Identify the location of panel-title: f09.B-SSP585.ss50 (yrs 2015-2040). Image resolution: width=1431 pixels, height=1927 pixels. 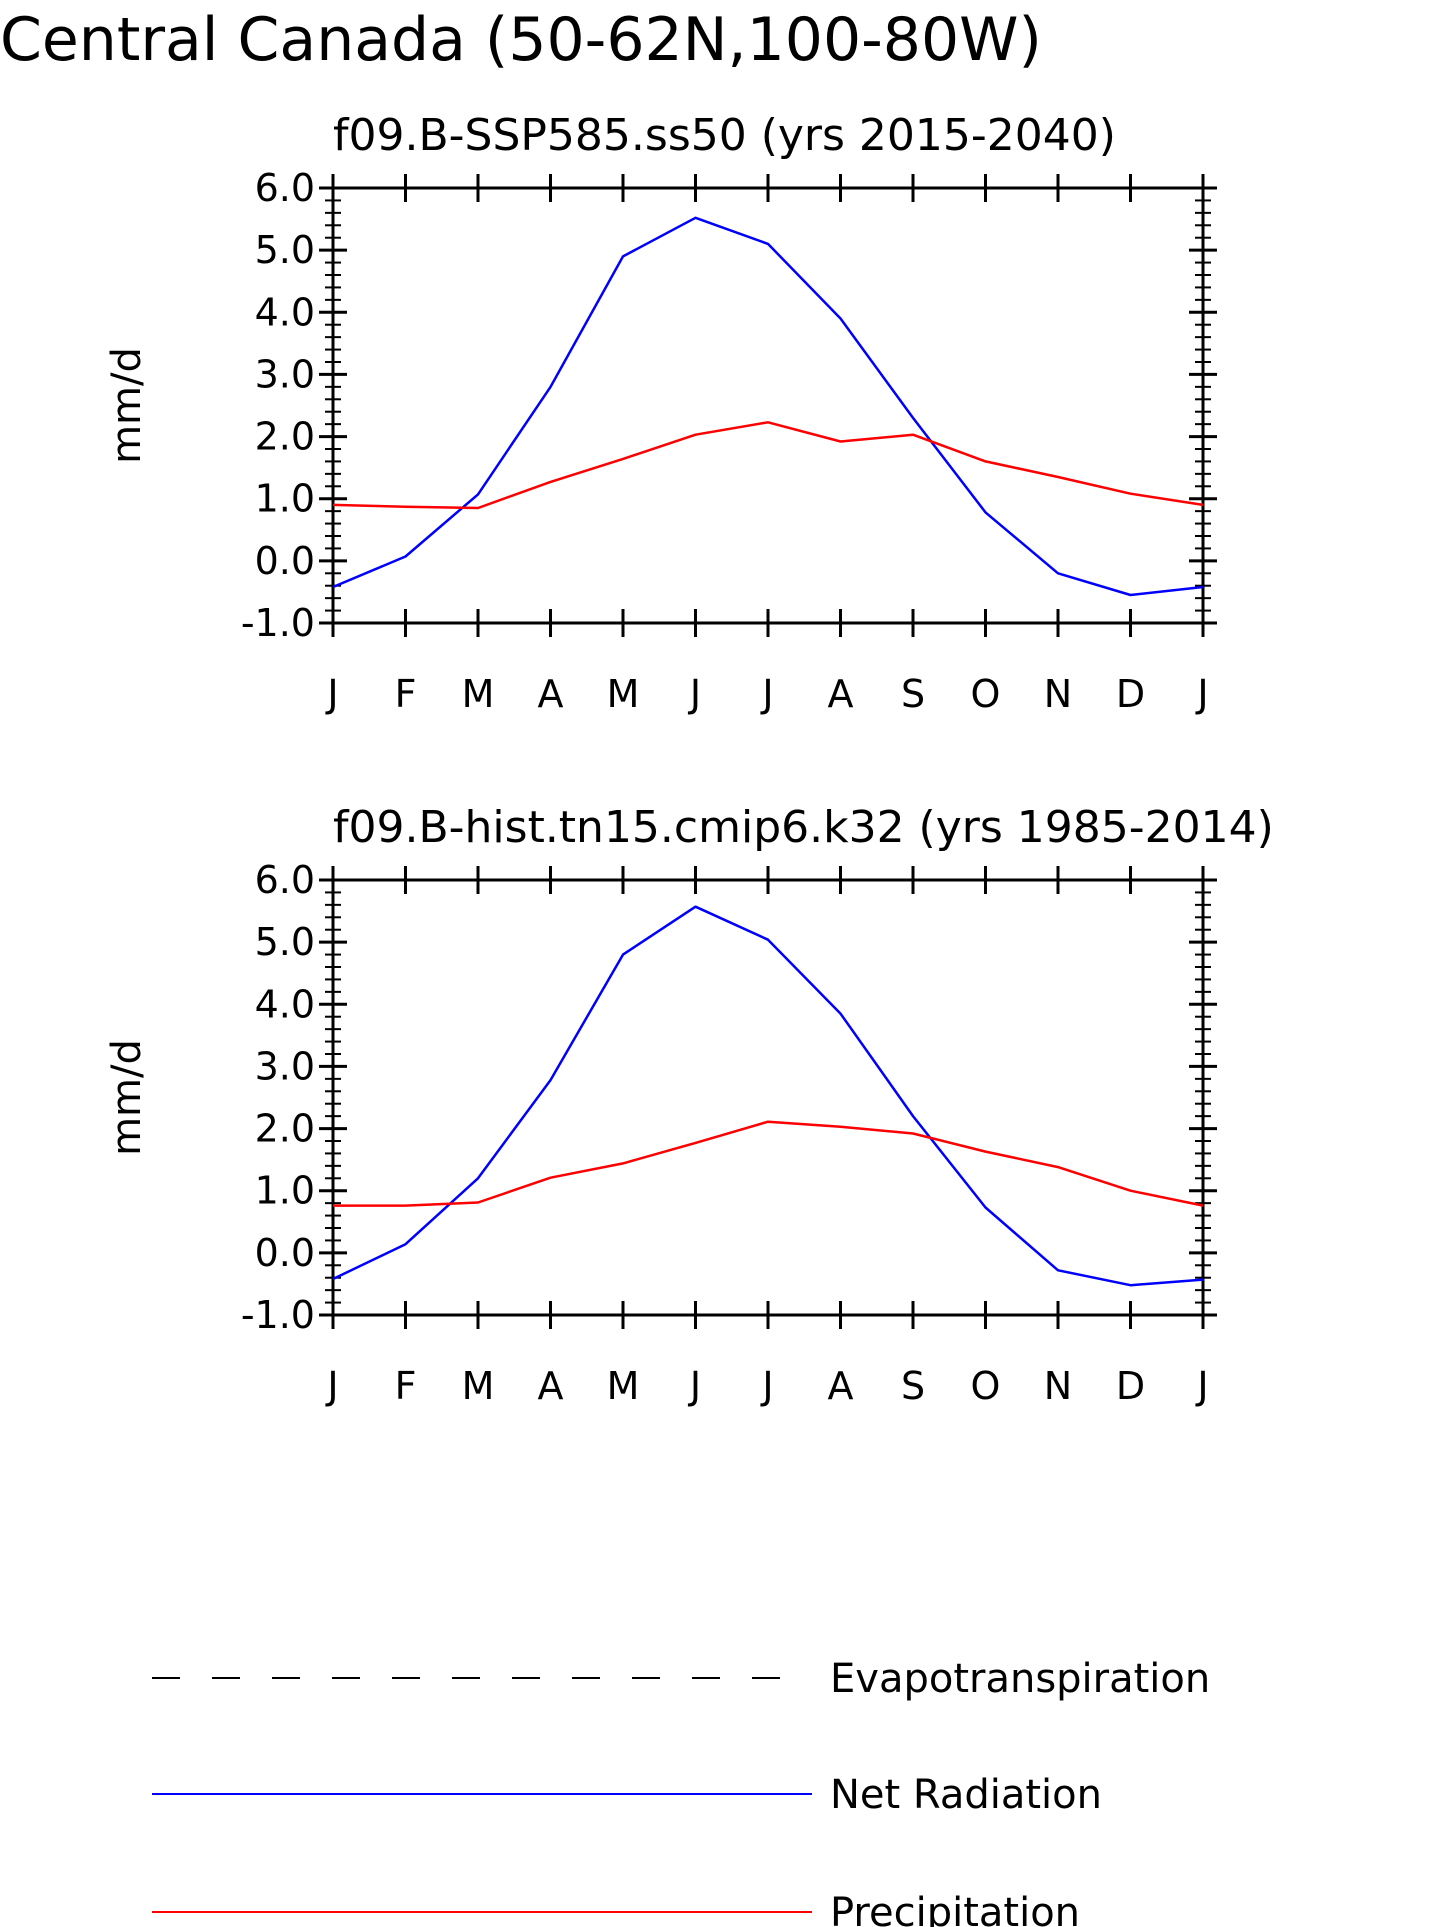
(724, 135).